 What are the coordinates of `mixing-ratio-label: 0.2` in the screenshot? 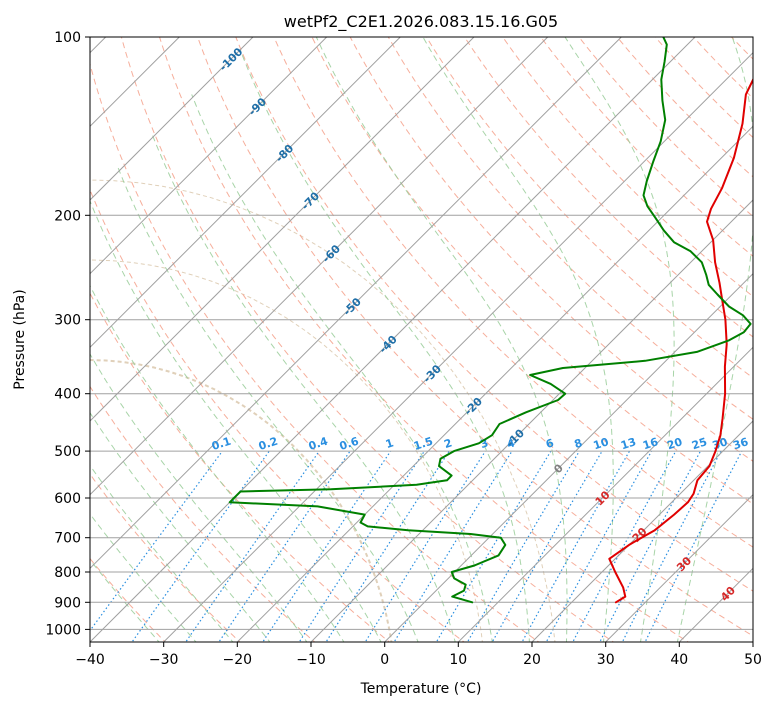 It's located at (268, 444).